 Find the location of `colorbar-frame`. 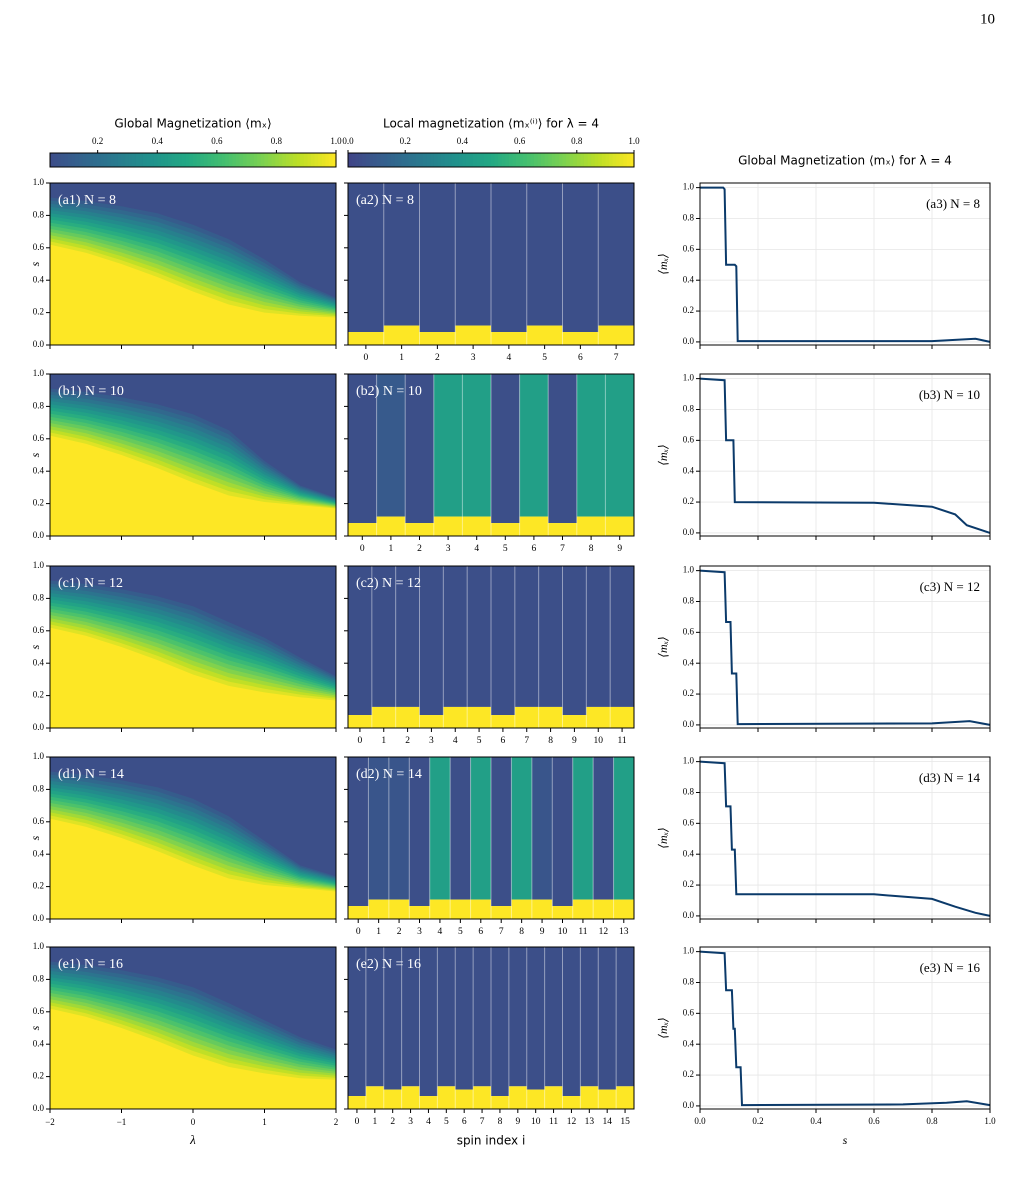

colorbar-frame is located at coordinates (193, 160).